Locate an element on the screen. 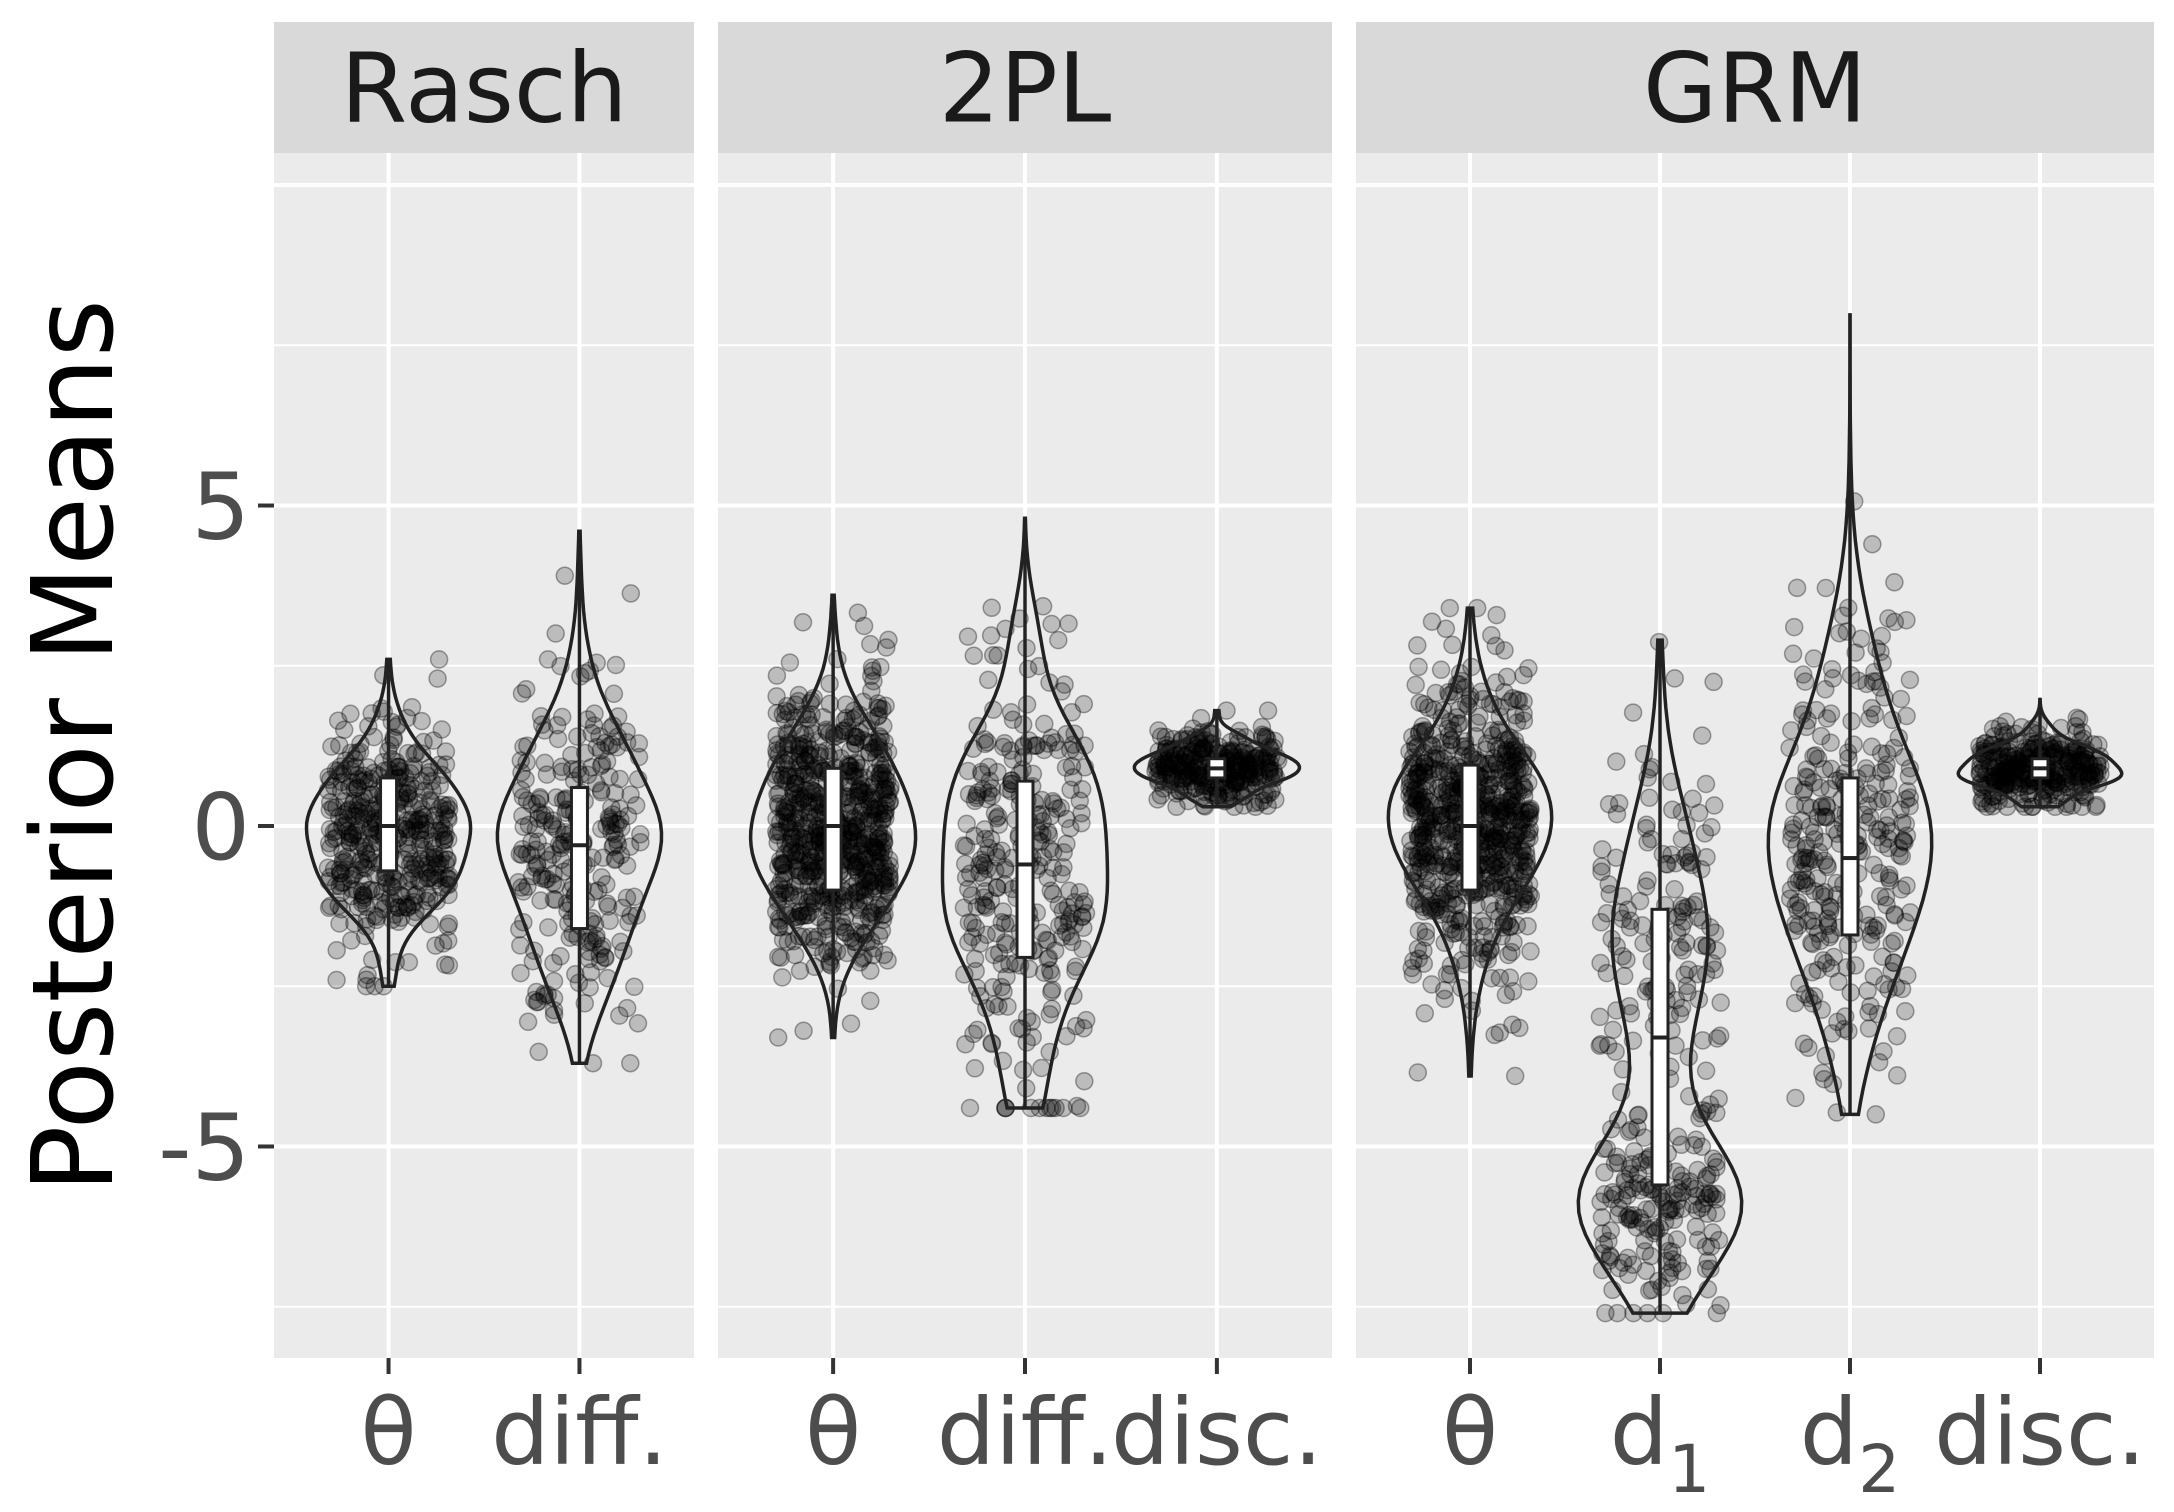  x-tick-subscript: 1 is located at coordinates (1689, 1469).